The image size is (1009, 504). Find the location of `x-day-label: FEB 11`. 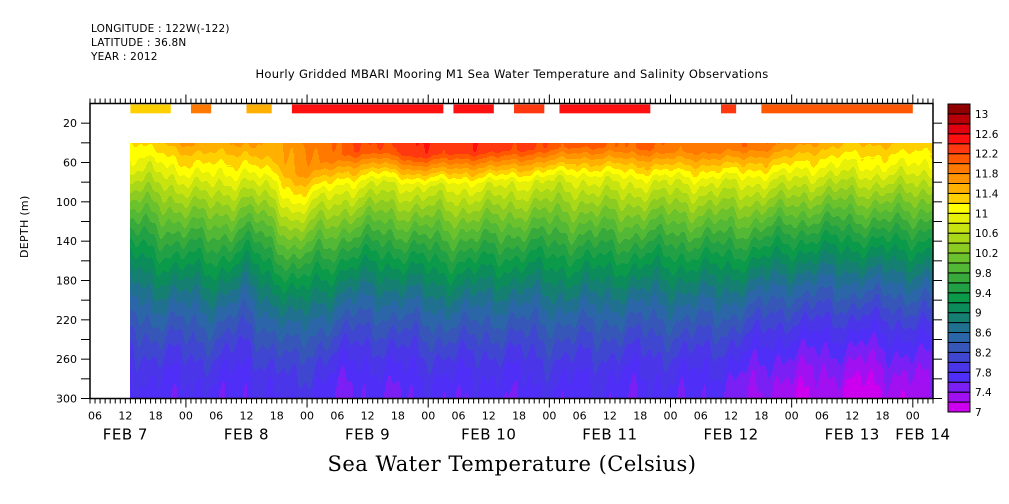

x-day-label: FEB 11 is located at coordinates (609, 435).